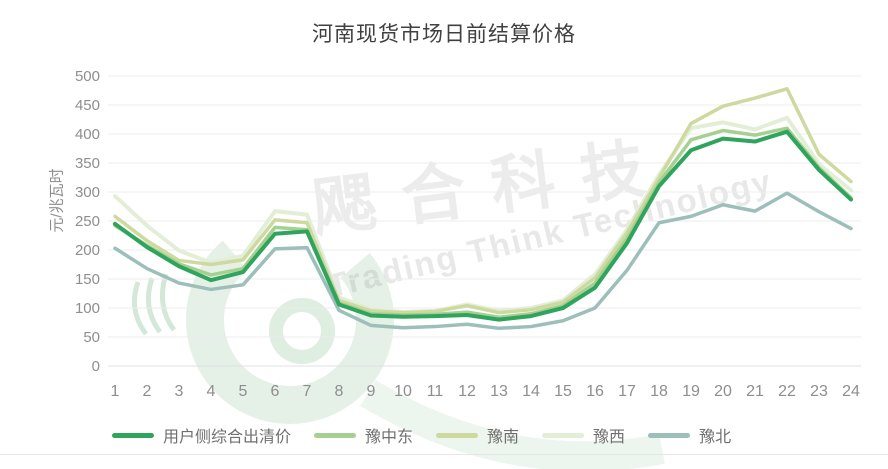  I want to click on y-tick-label: 350, so click(87, 163).